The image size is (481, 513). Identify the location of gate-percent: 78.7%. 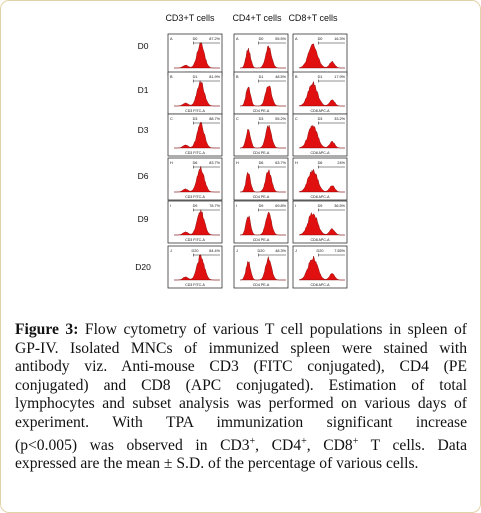
(214, 206).